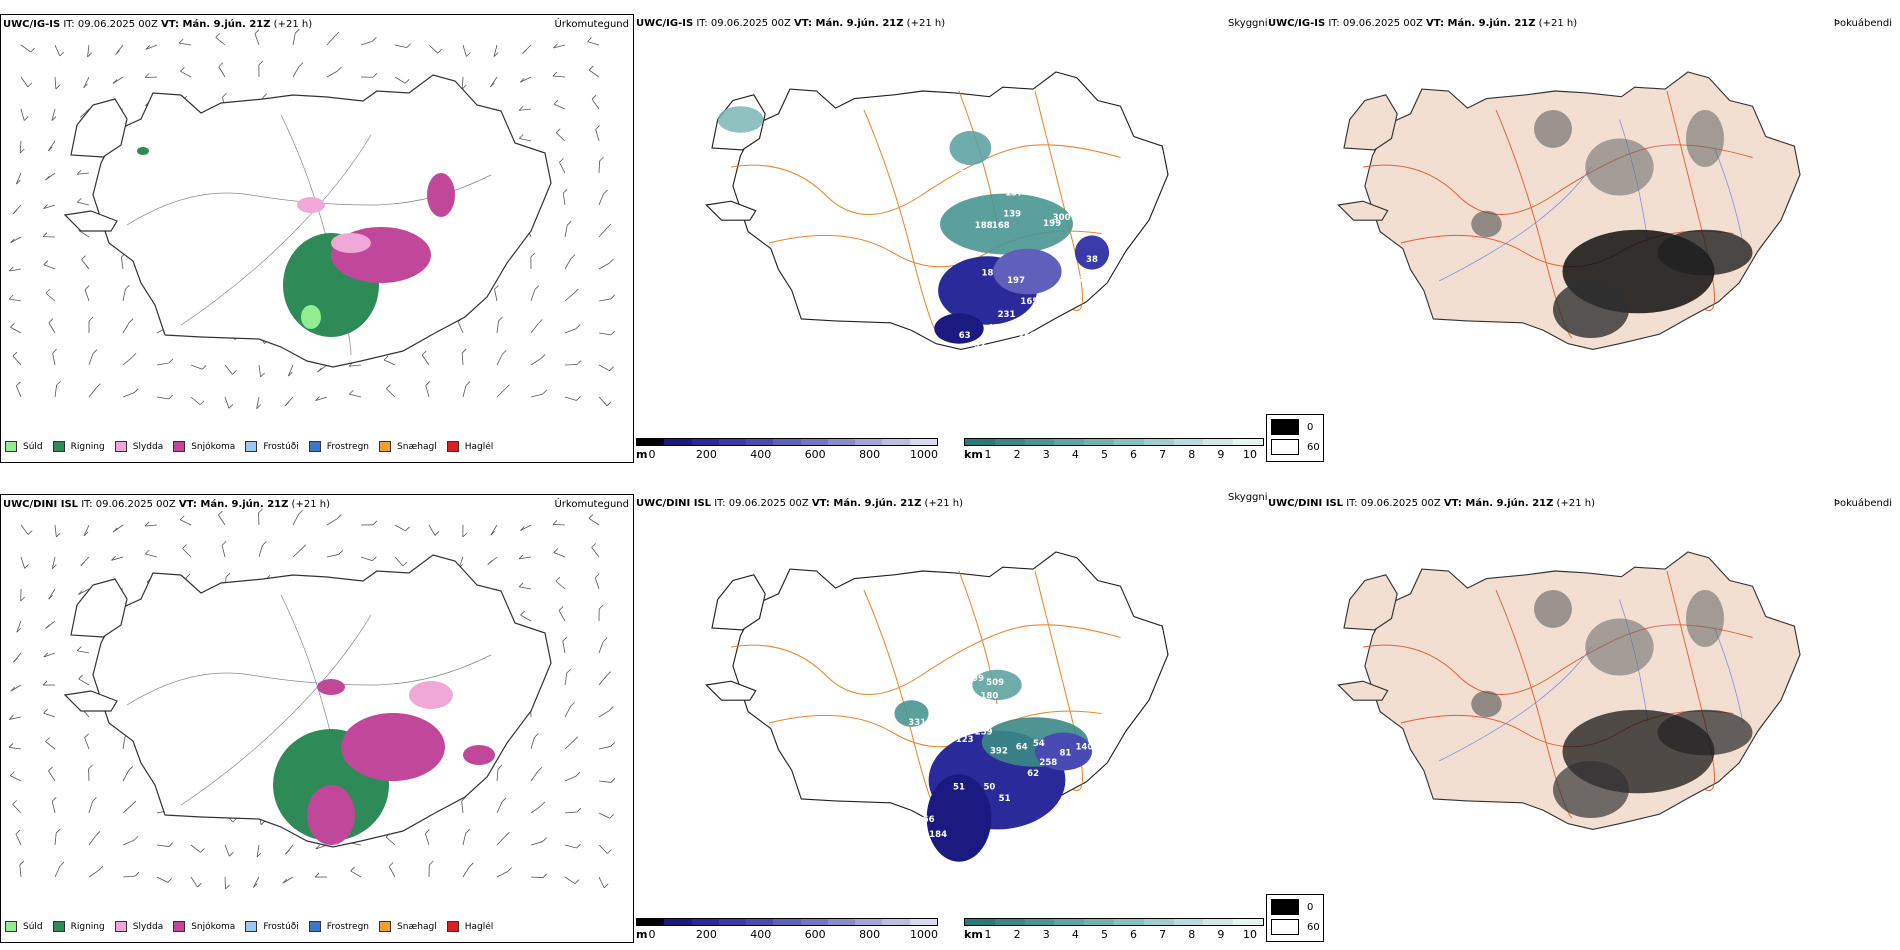 The height and width of the screenshot is (950, 1900). Describe the element at coordinates (1285, 907) in the screenshot. I see `fog-legend-swatch` at that location.